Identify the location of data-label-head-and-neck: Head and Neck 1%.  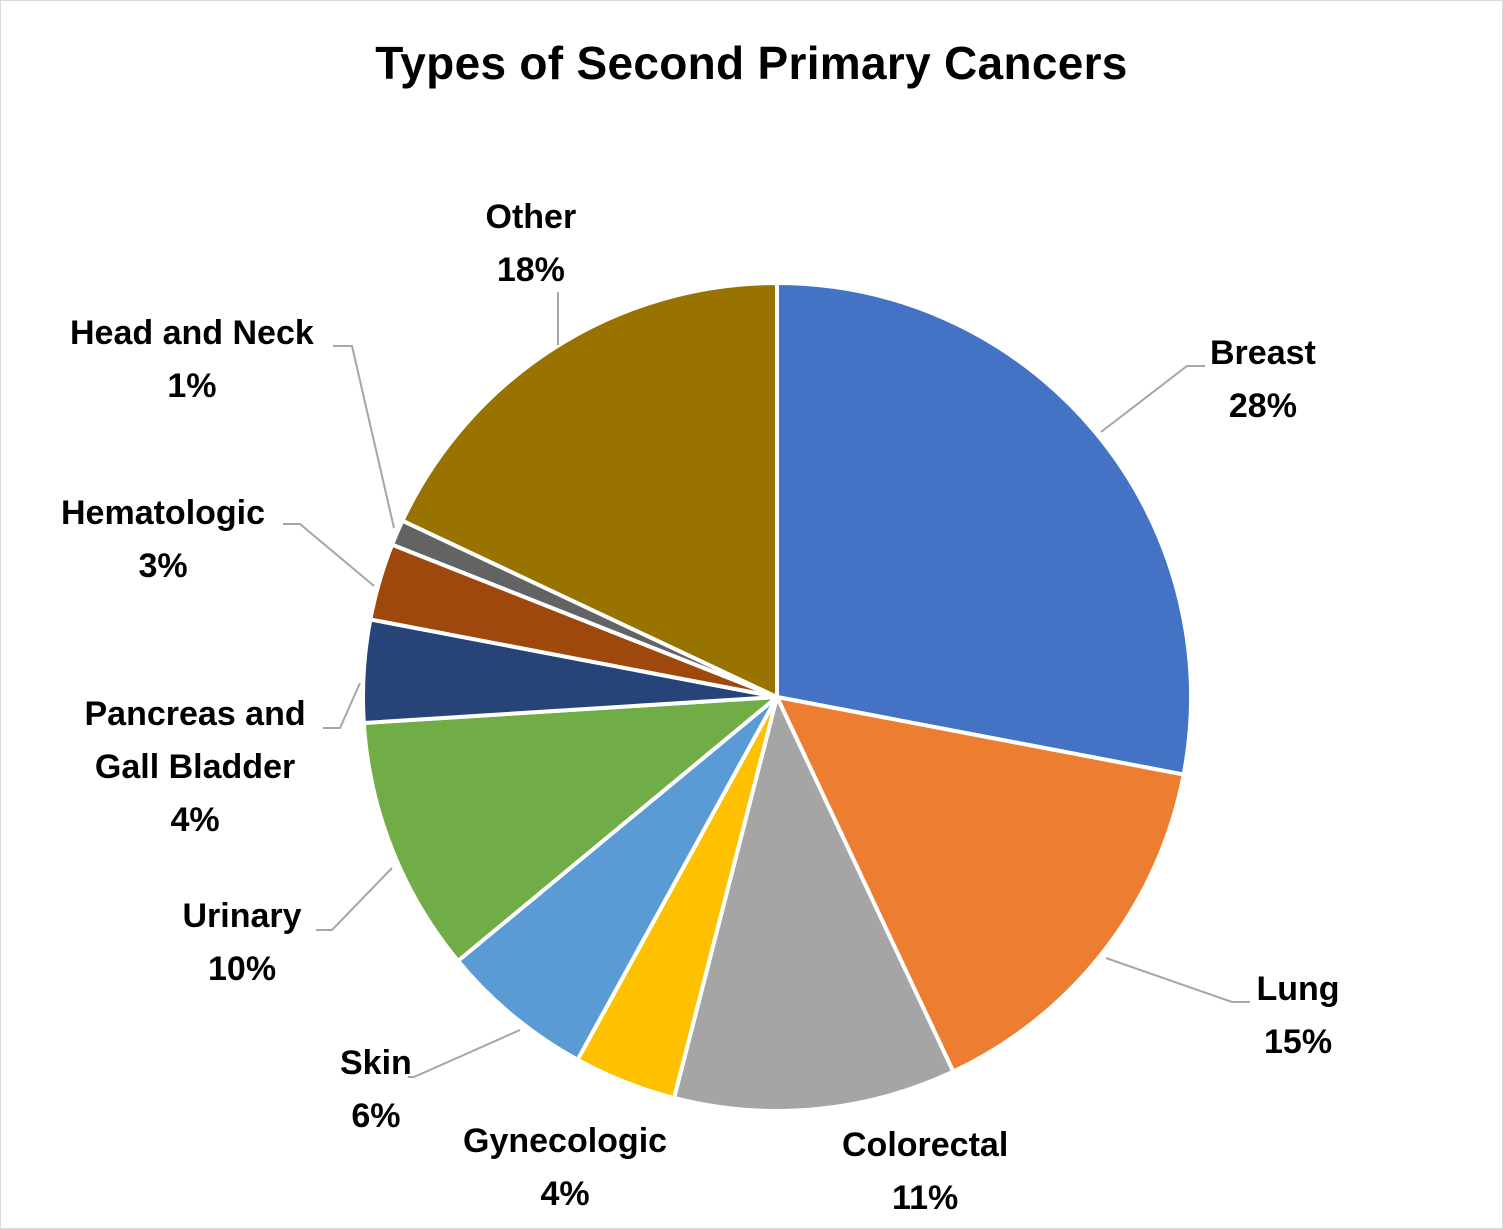
(192, 360).